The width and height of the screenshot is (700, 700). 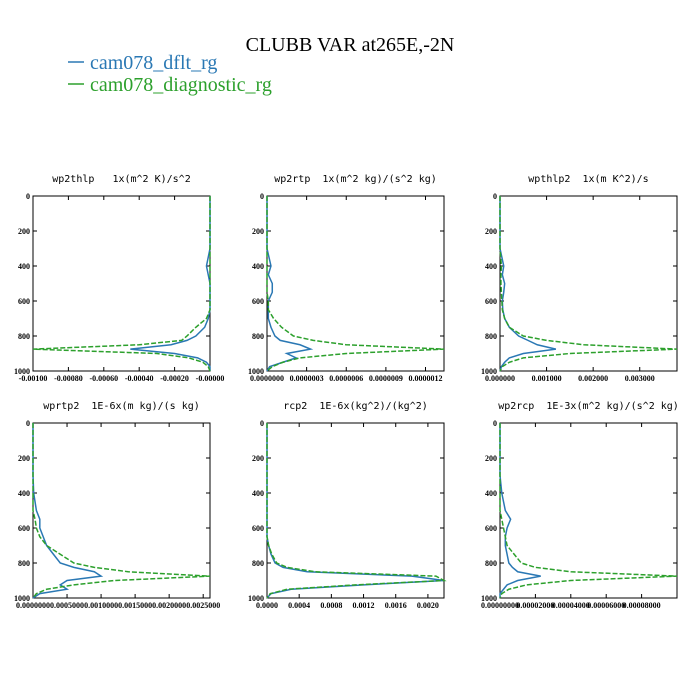 What do you see at coordinates (547, 378) in the screenshot?
I see `x-tick-label: 0.001000` at bounding box center [547, 378].